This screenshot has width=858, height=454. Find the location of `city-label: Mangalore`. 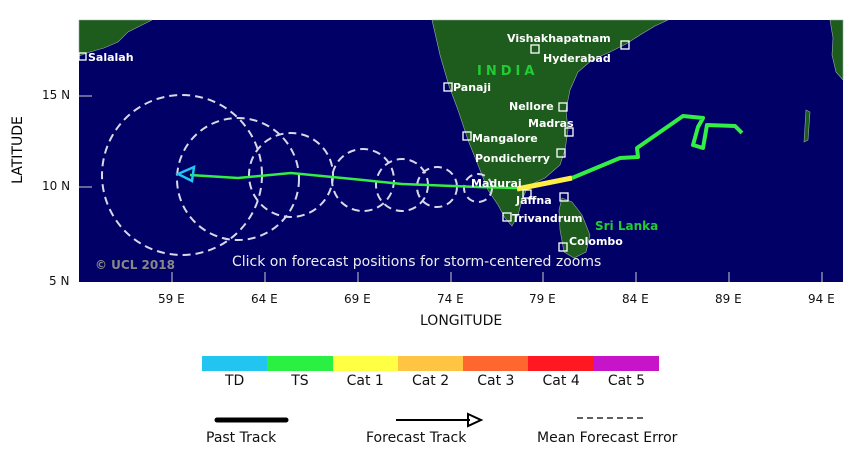

city-label: Mangalore is located at coordinates (505, 138).